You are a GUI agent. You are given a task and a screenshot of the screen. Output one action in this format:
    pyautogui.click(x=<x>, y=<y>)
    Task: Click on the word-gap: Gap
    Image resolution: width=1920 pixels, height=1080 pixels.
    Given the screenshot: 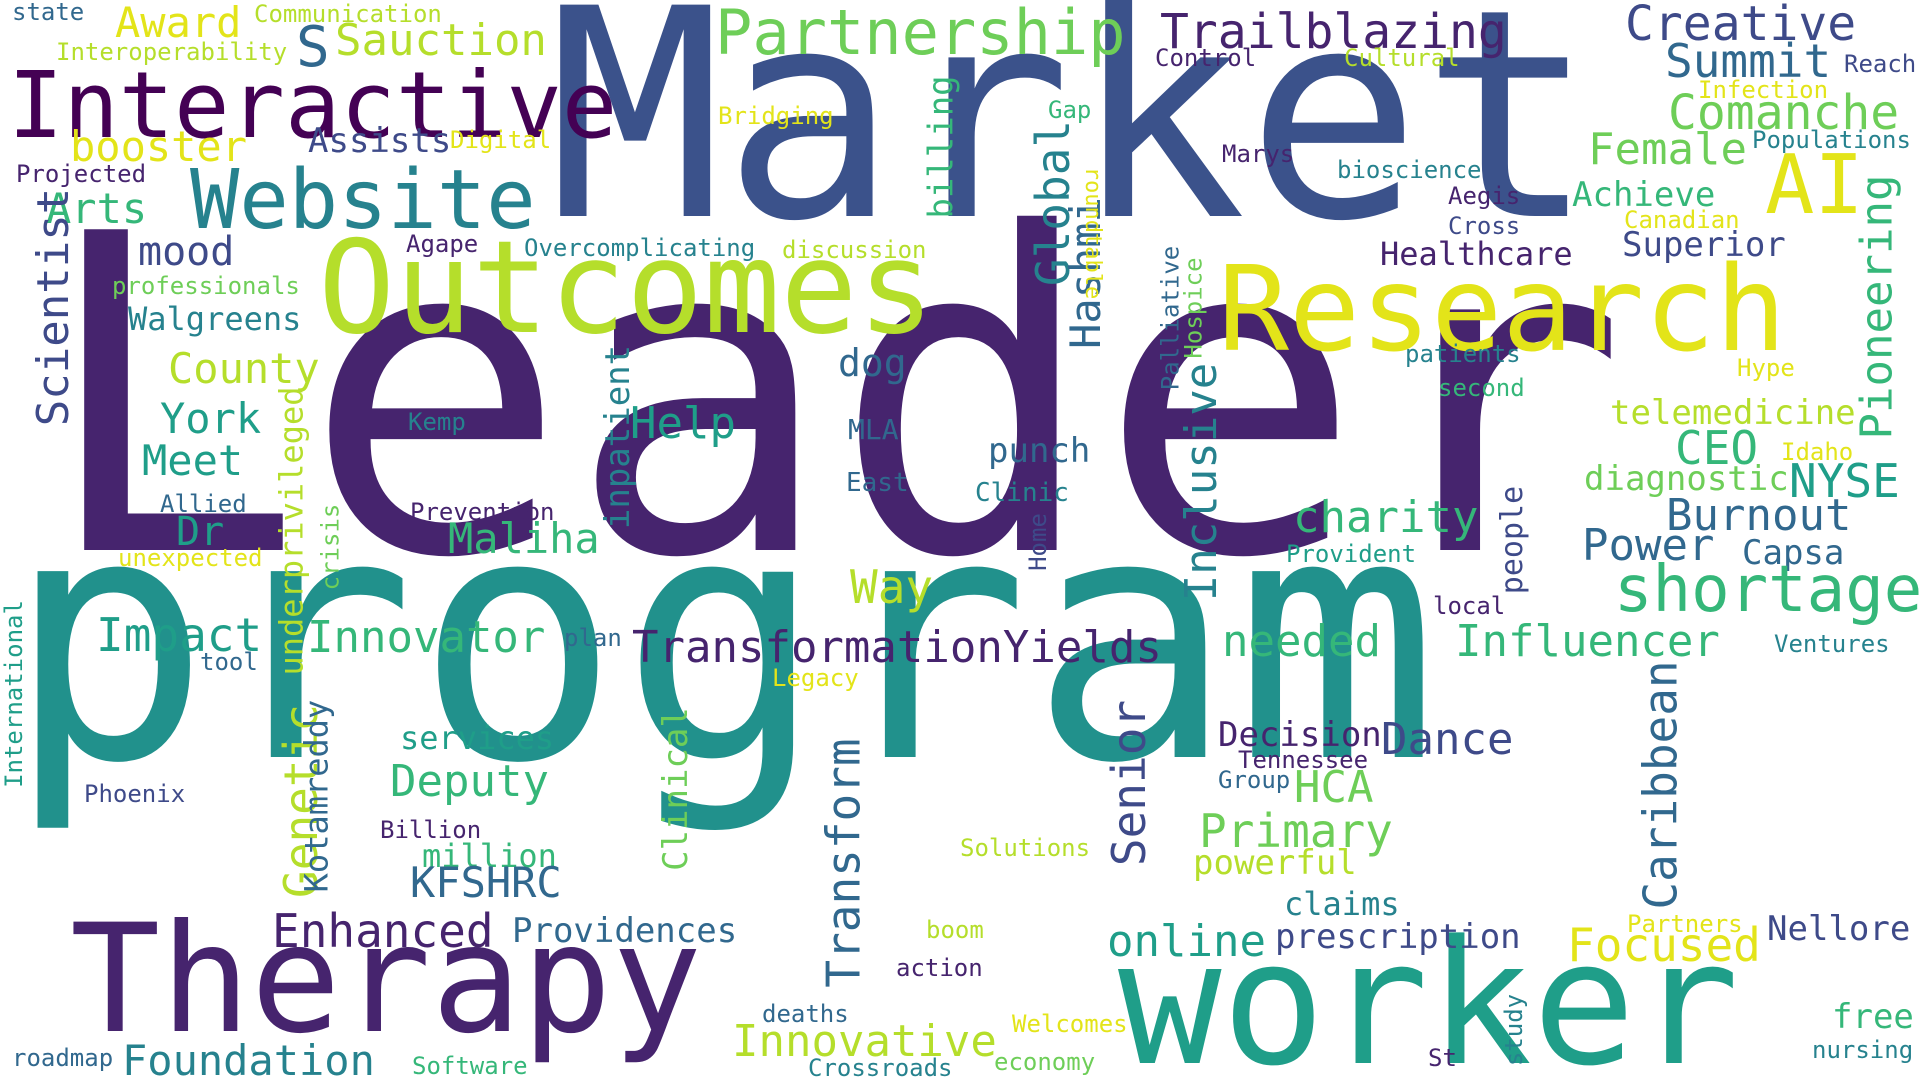 What is the action you would take?
    pyautogui.click(x=1070, y=110)
    